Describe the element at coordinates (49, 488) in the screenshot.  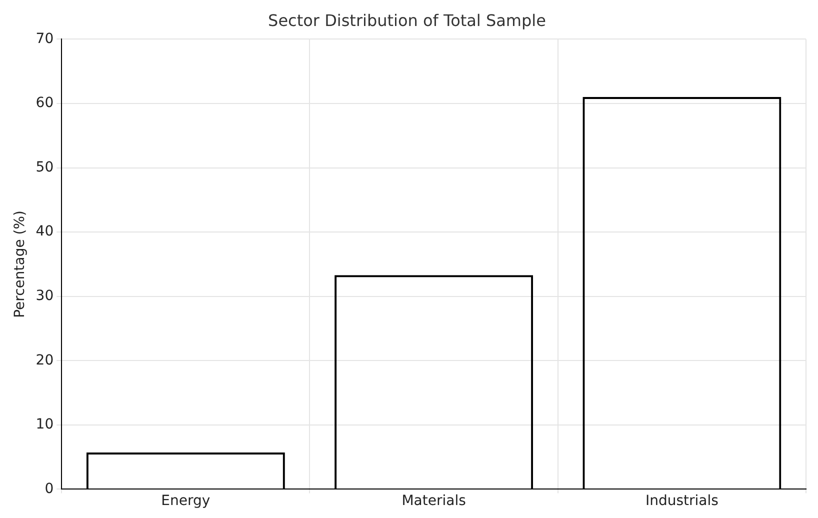
I see `y-tick-label: 0` at that location.